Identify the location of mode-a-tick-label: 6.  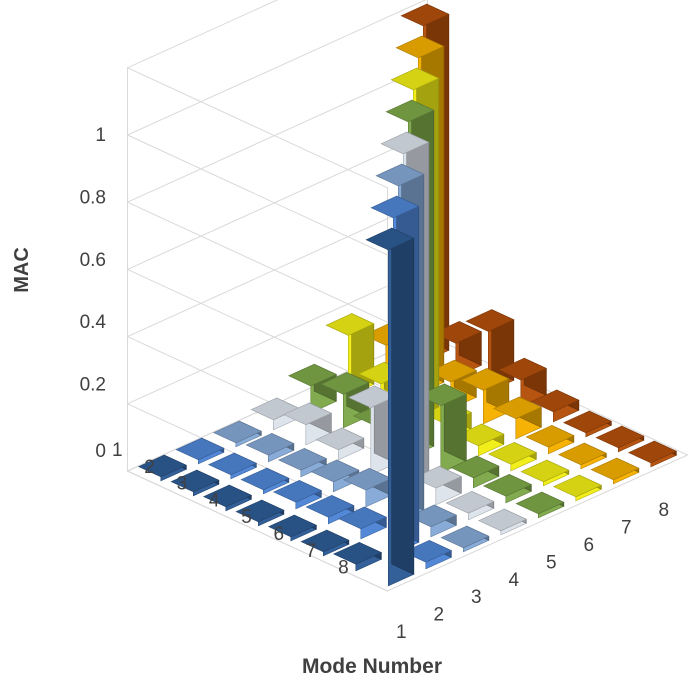
(279, 534).